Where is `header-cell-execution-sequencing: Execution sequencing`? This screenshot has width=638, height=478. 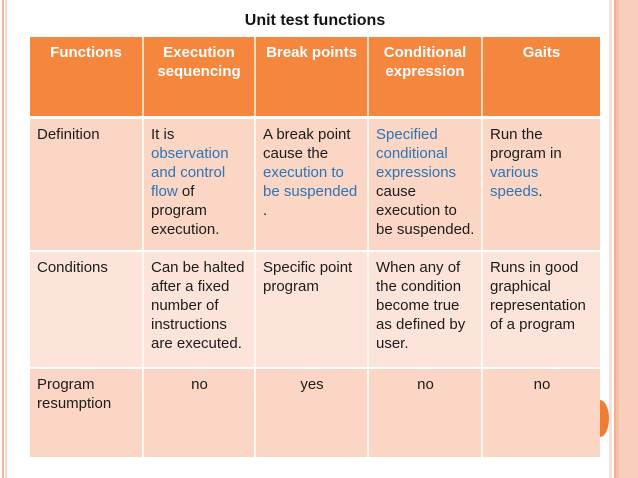
header-cell-execution-sequencing: Execution sequencing is located at coordinates (199, 78).